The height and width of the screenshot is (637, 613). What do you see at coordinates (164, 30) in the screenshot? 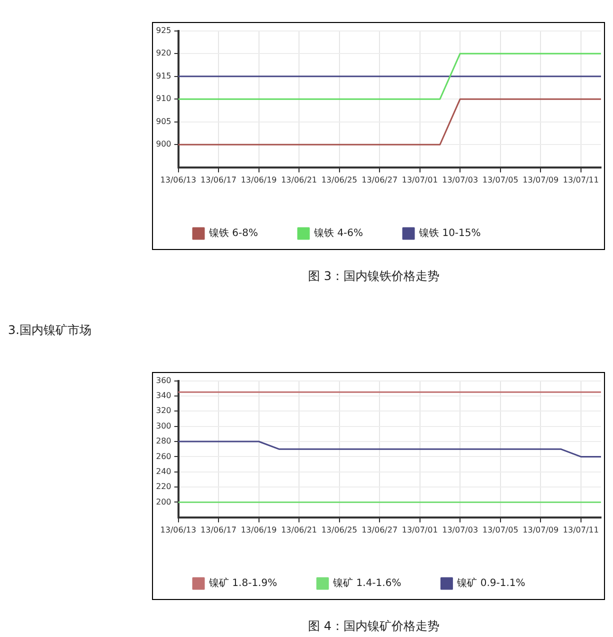
I see `y-tick-label: 925` at bounding box center [164, 30].